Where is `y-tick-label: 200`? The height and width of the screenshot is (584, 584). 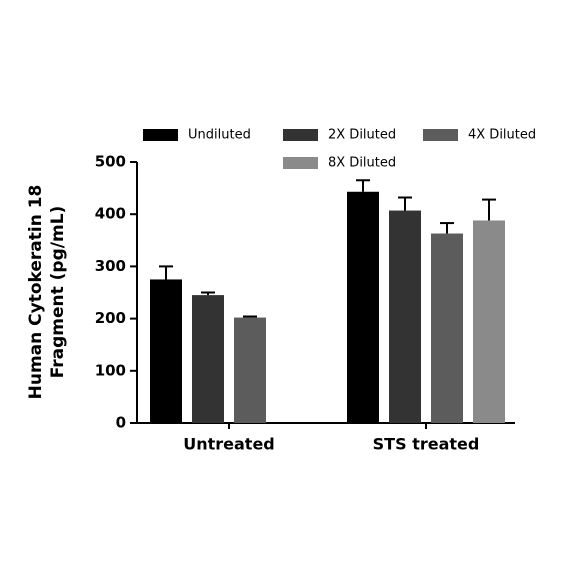 y-tick-label: 200 is located at coordinates (110, 318).